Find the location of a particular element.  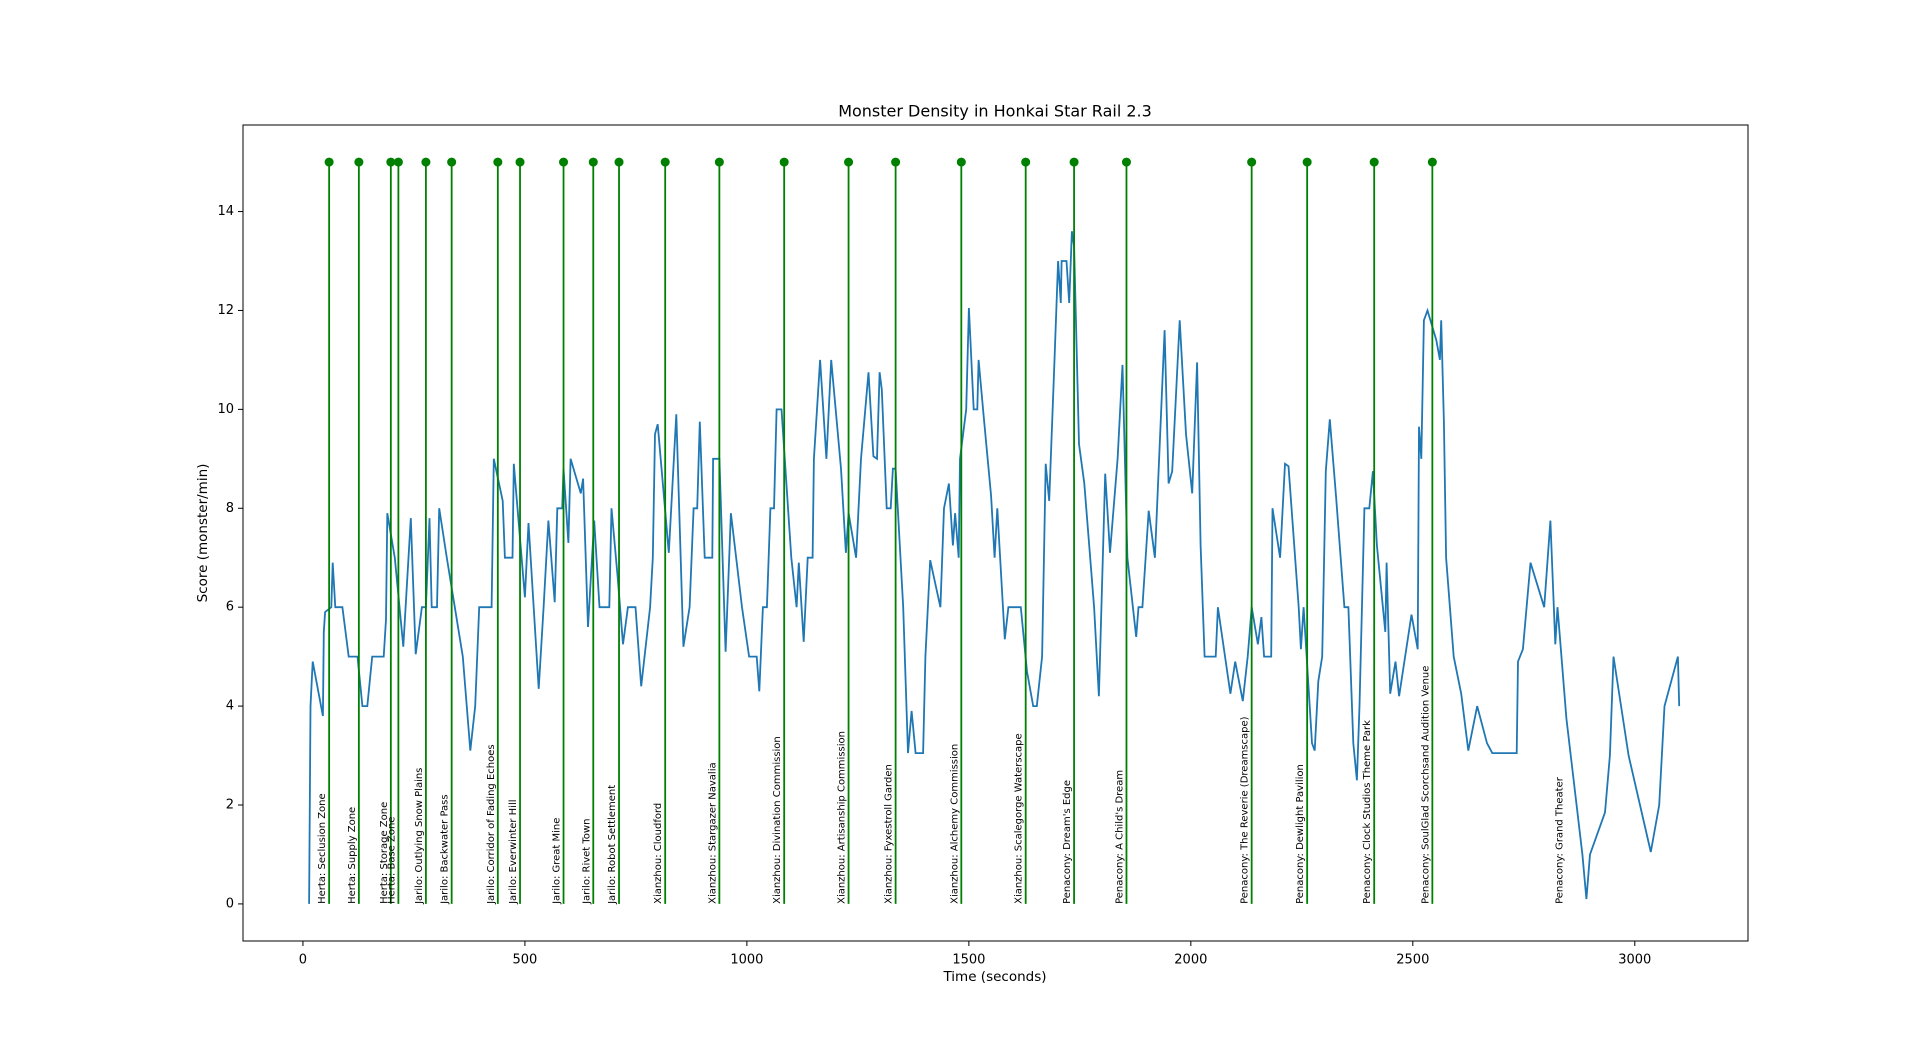

zone-label: Herta: Storage Zone is located at coordinates (384, 853).